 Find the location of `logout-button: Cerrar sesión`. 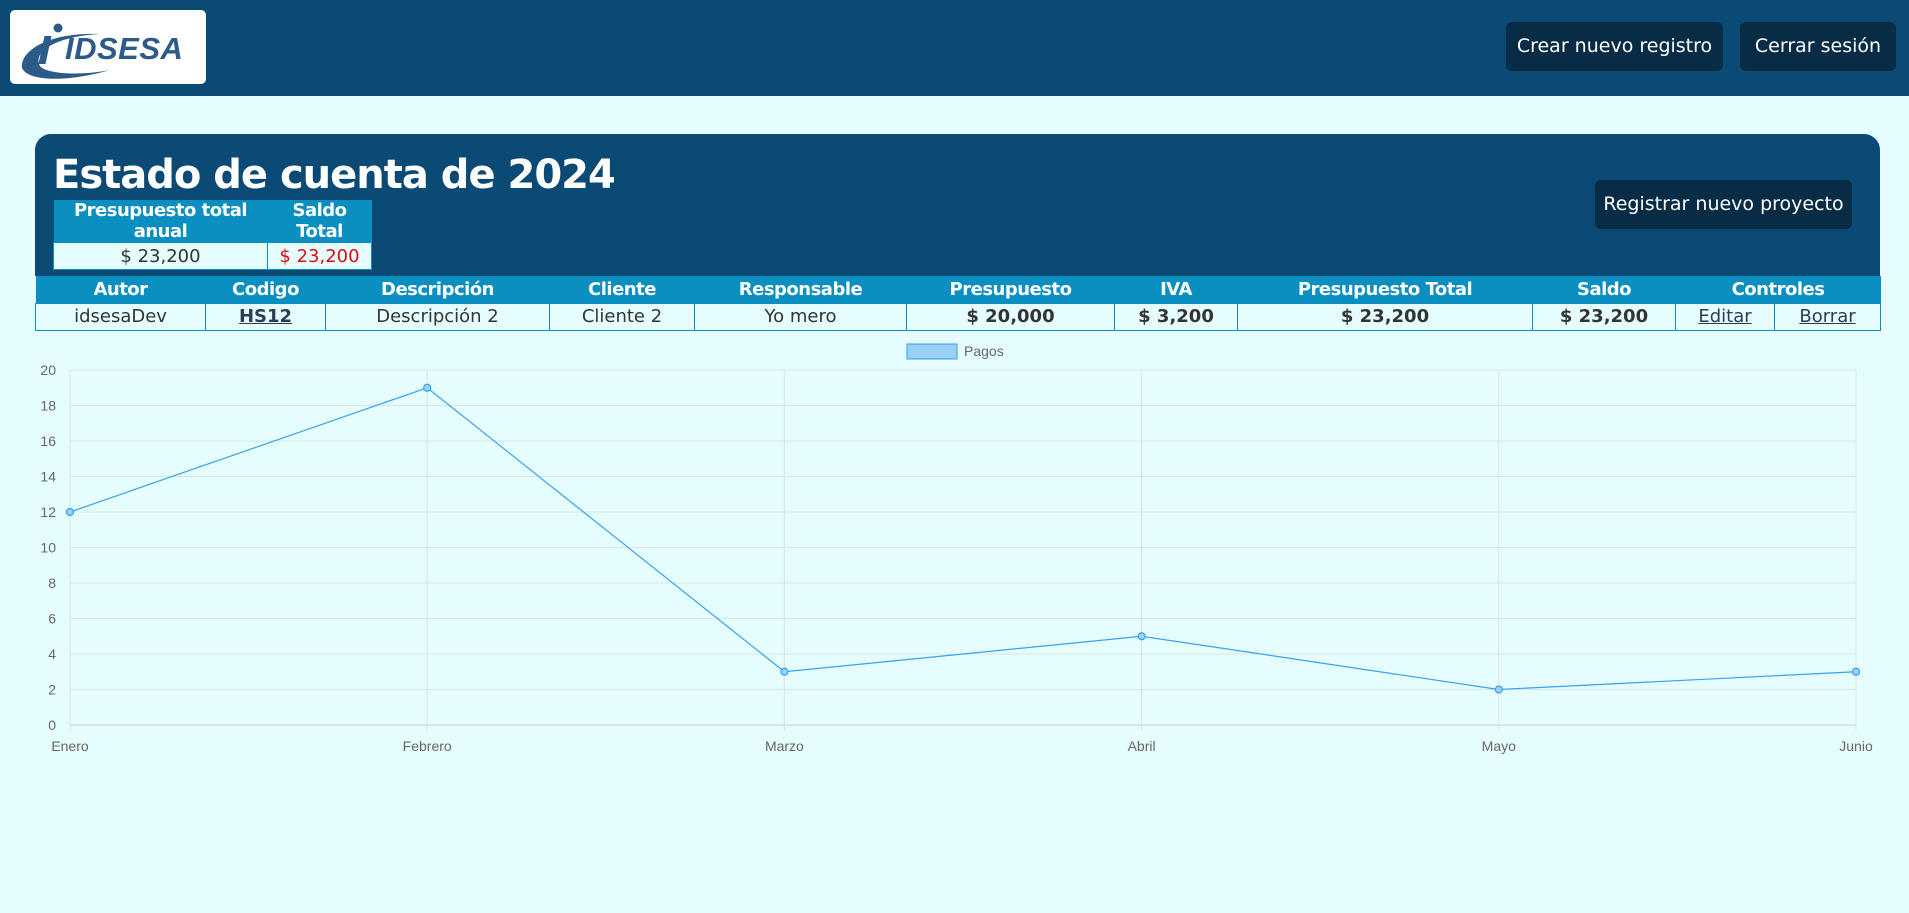

logout-button: Cerrar sesión is located at coordinates (1818, 46).